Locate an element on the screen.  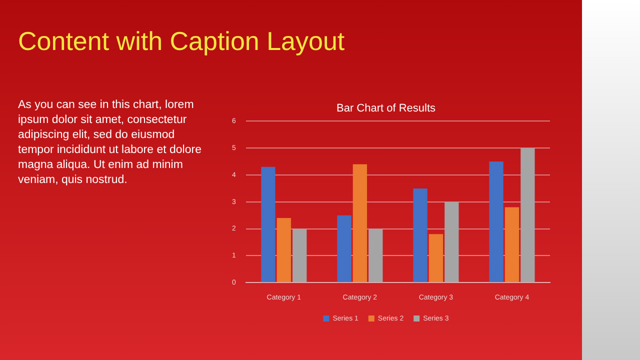
chart-title: Content with Caption Layout is located at coordinates (181, 41).